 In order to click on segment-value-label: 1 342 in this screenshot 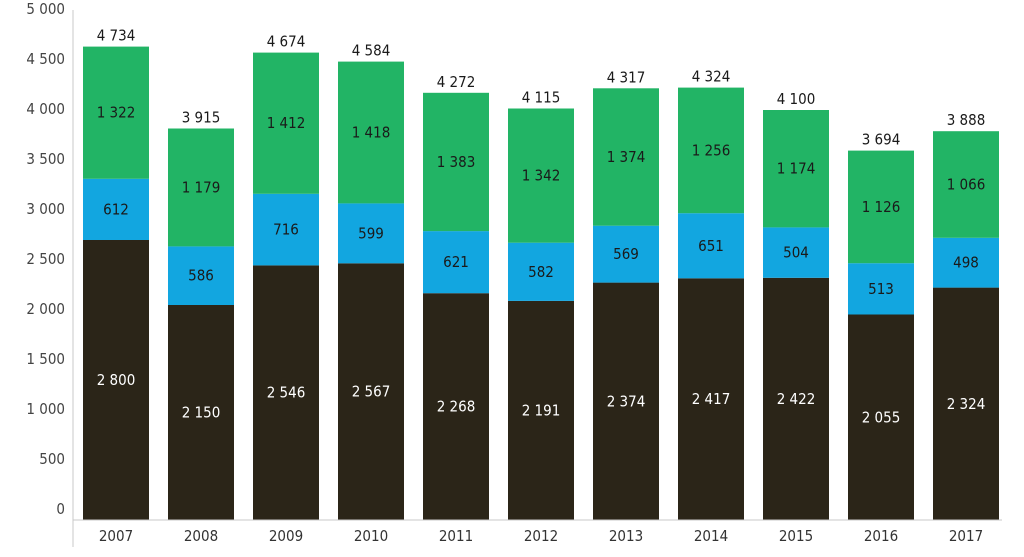, I will do `click(541, 176)`.